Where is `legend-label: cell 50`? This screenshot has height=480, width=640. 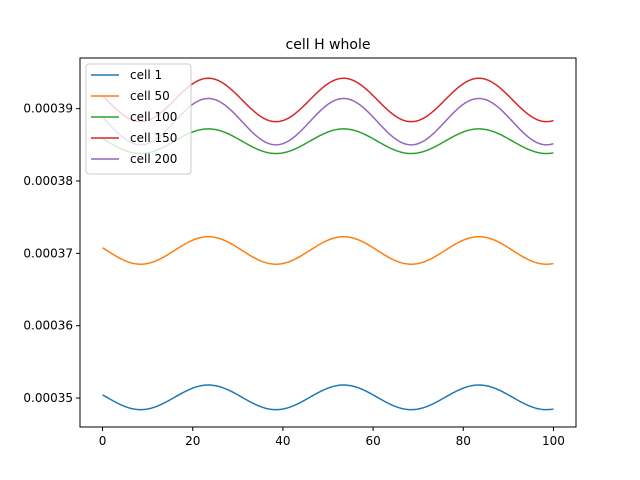 legend-label: cell 50 is located at coordinates (150, 96).